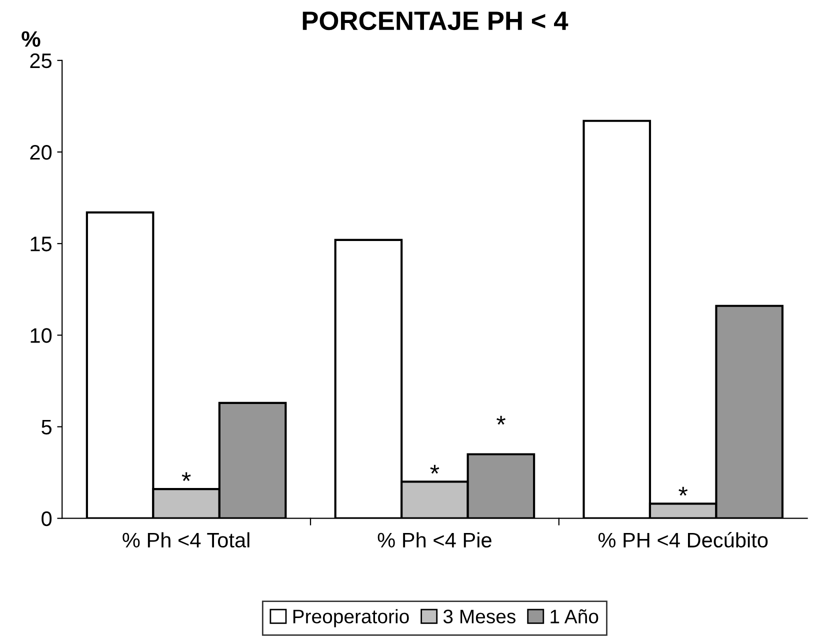  What do you see at coordinates (351, 618) in the screenshot?
I see `legend-label: Preoperatorio` at bounding box center [351, 618].